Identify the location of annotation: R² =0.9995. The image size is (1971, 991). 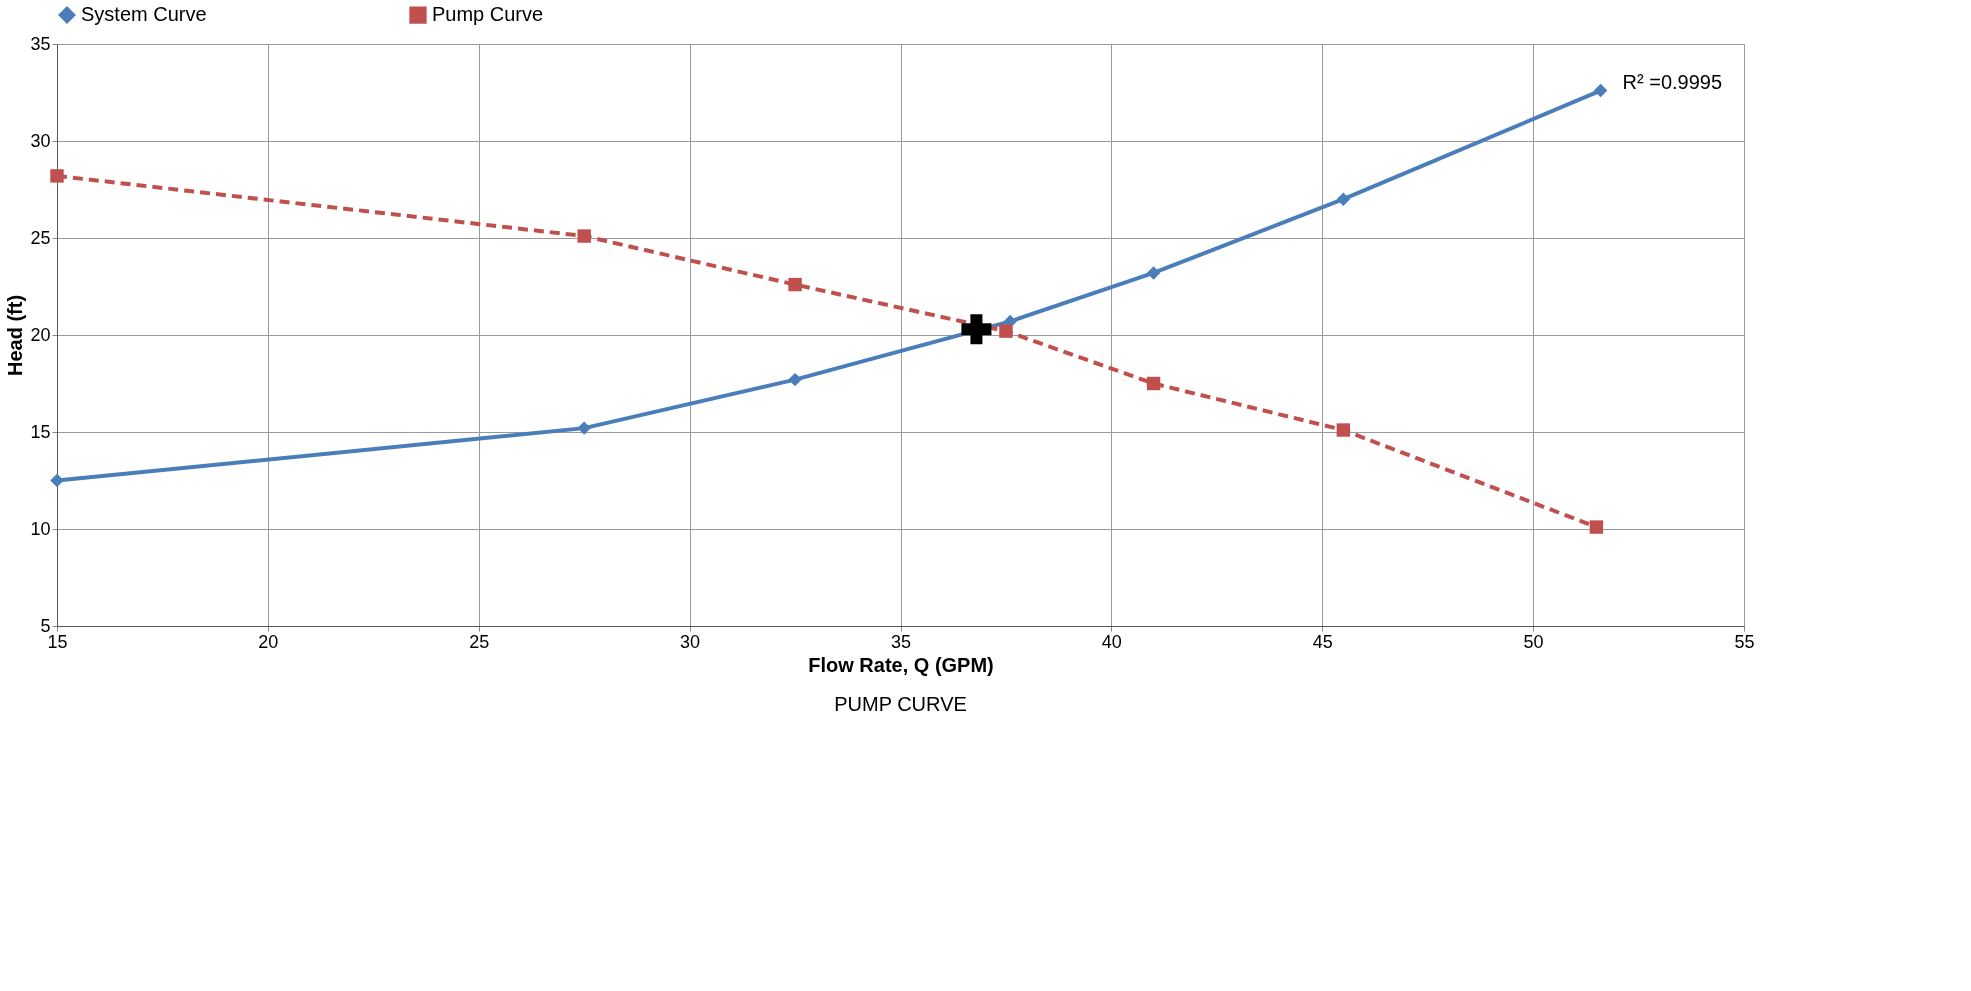
(1672, 81).